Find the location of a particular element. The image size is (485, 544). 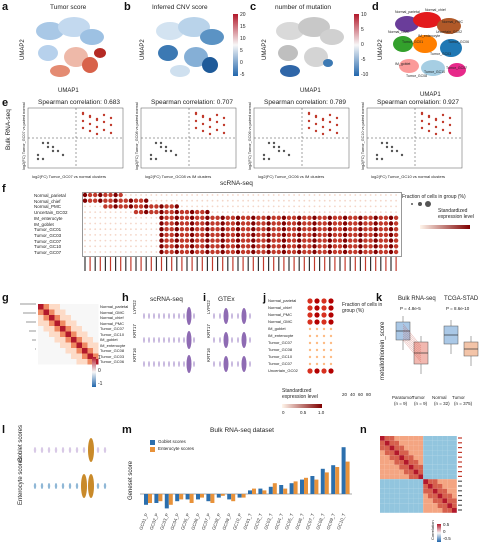

umap-cnv-score is located at coordinates (190, 47).